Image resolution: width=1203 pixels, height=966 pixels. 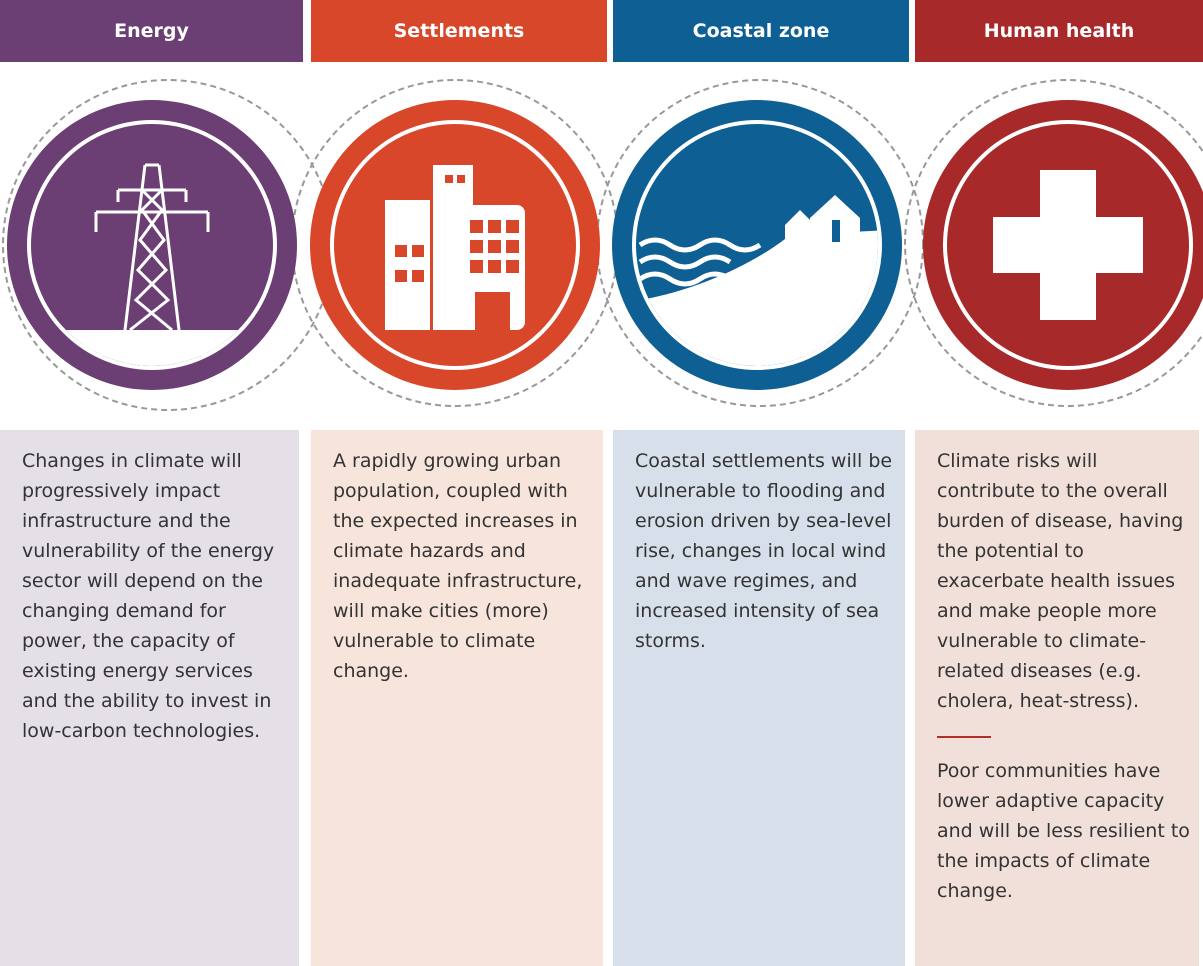 I want to click on settlements-icon, so click(x=455, y=245).